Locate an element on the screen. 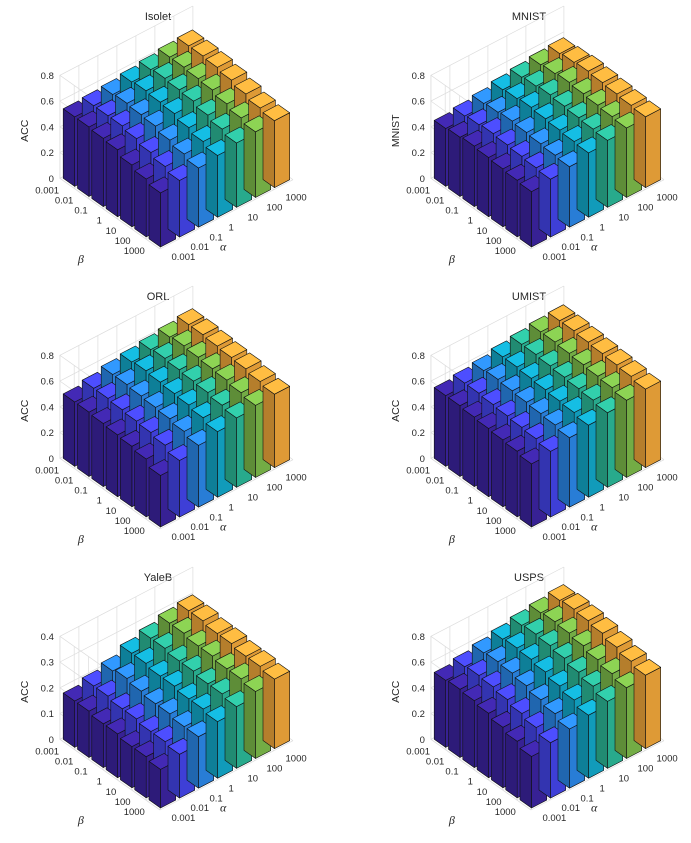 The image size is (691, 843). subplot-title: Isolet is located at coordinates (158, 17).